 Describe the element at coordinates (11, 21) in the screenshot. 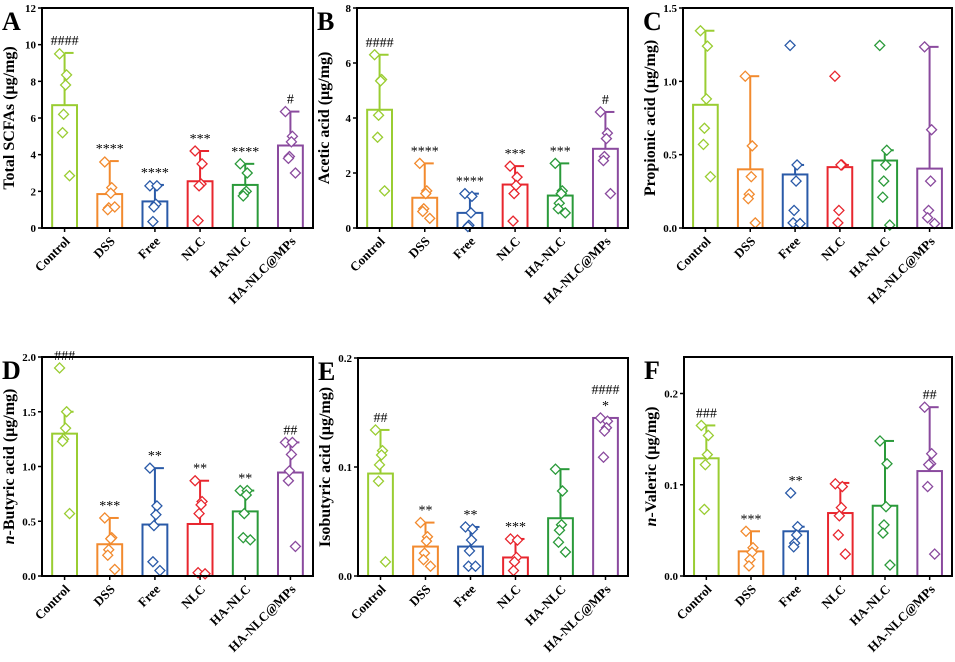

I see `panel-a-letter: A` at that location.